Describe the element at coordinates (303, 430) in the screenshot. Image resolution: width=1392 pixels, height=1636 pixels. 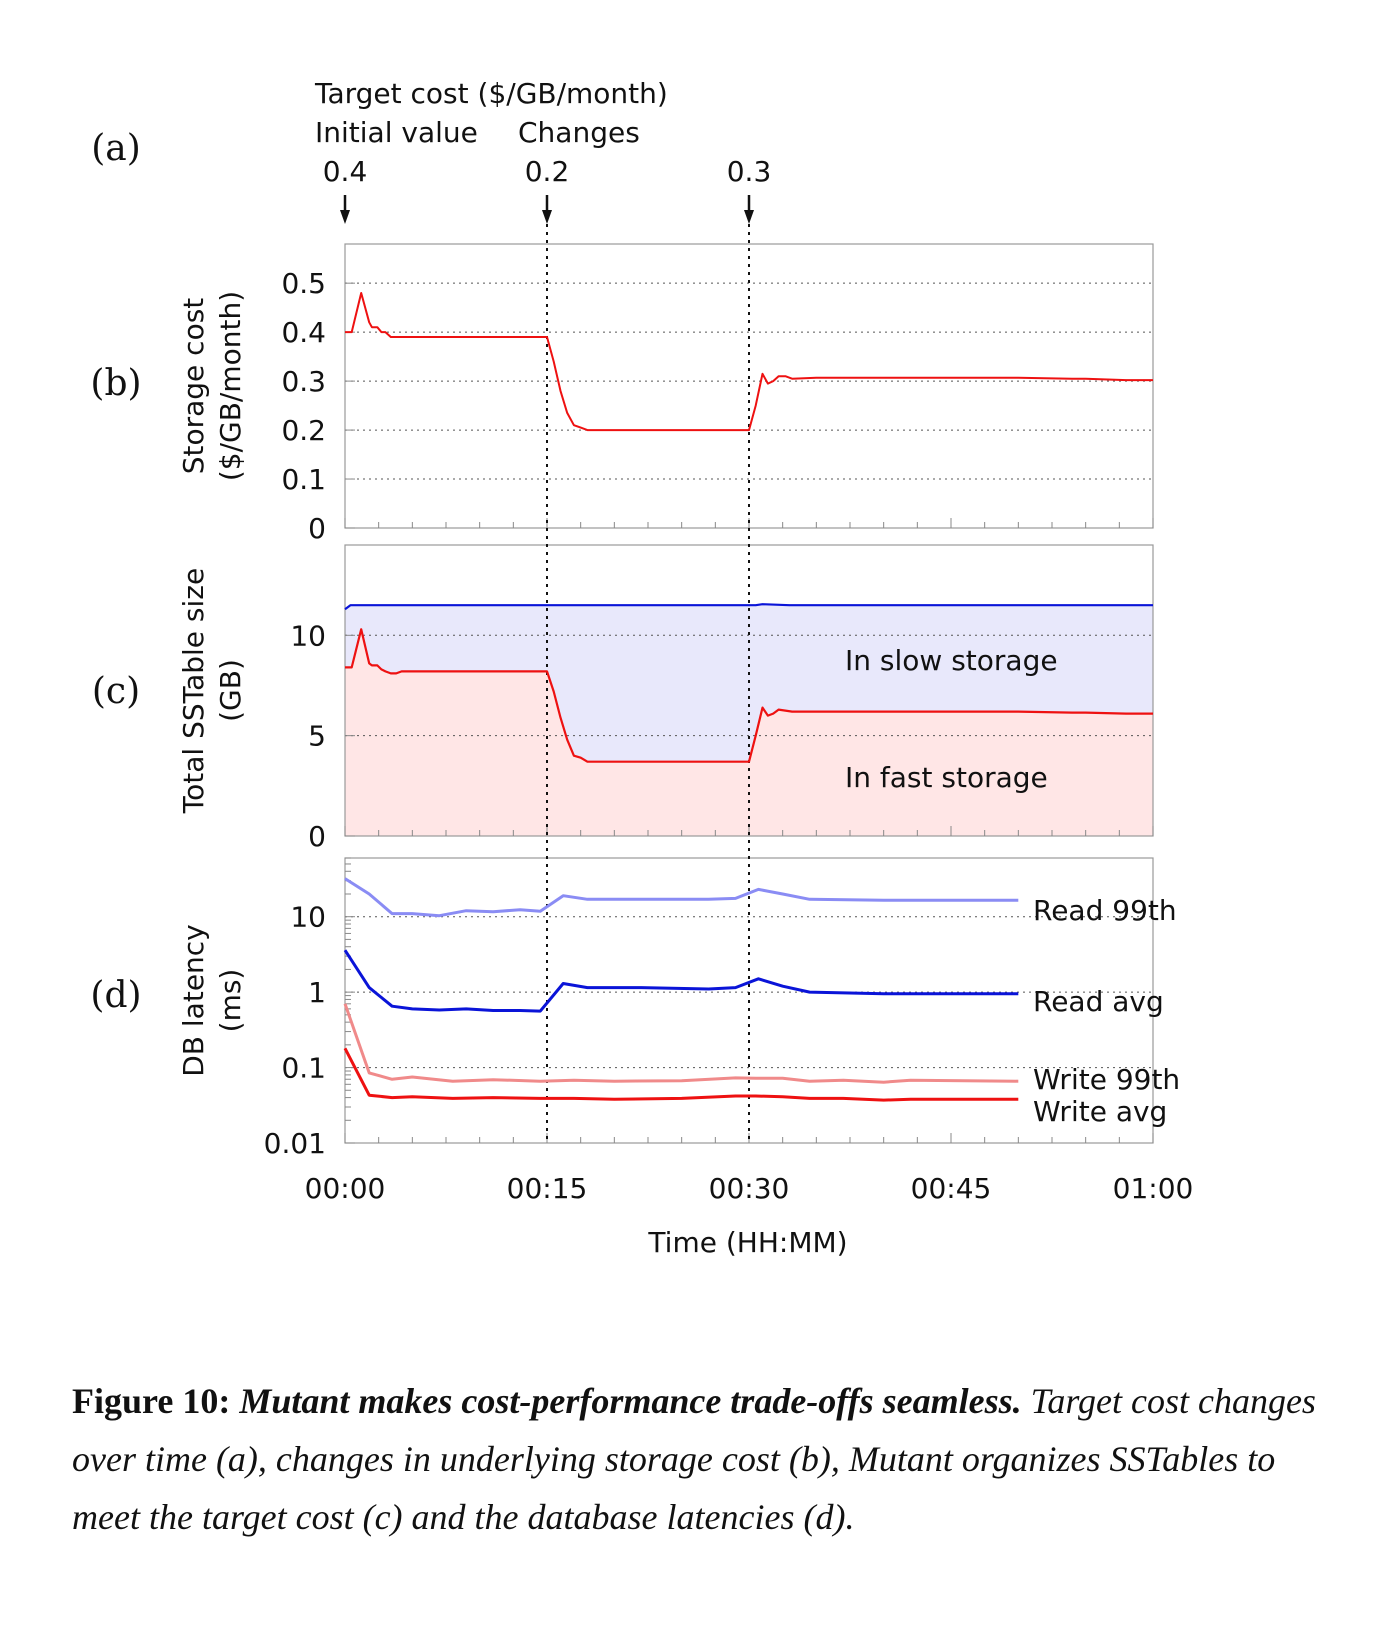
I see `y-tick-label-b-2: 0.2` at that location.